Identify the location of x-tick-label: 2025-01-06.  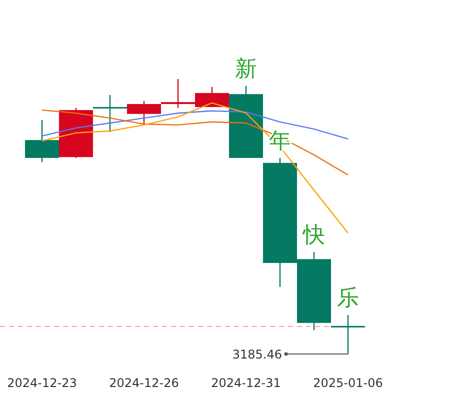
(348, 383).